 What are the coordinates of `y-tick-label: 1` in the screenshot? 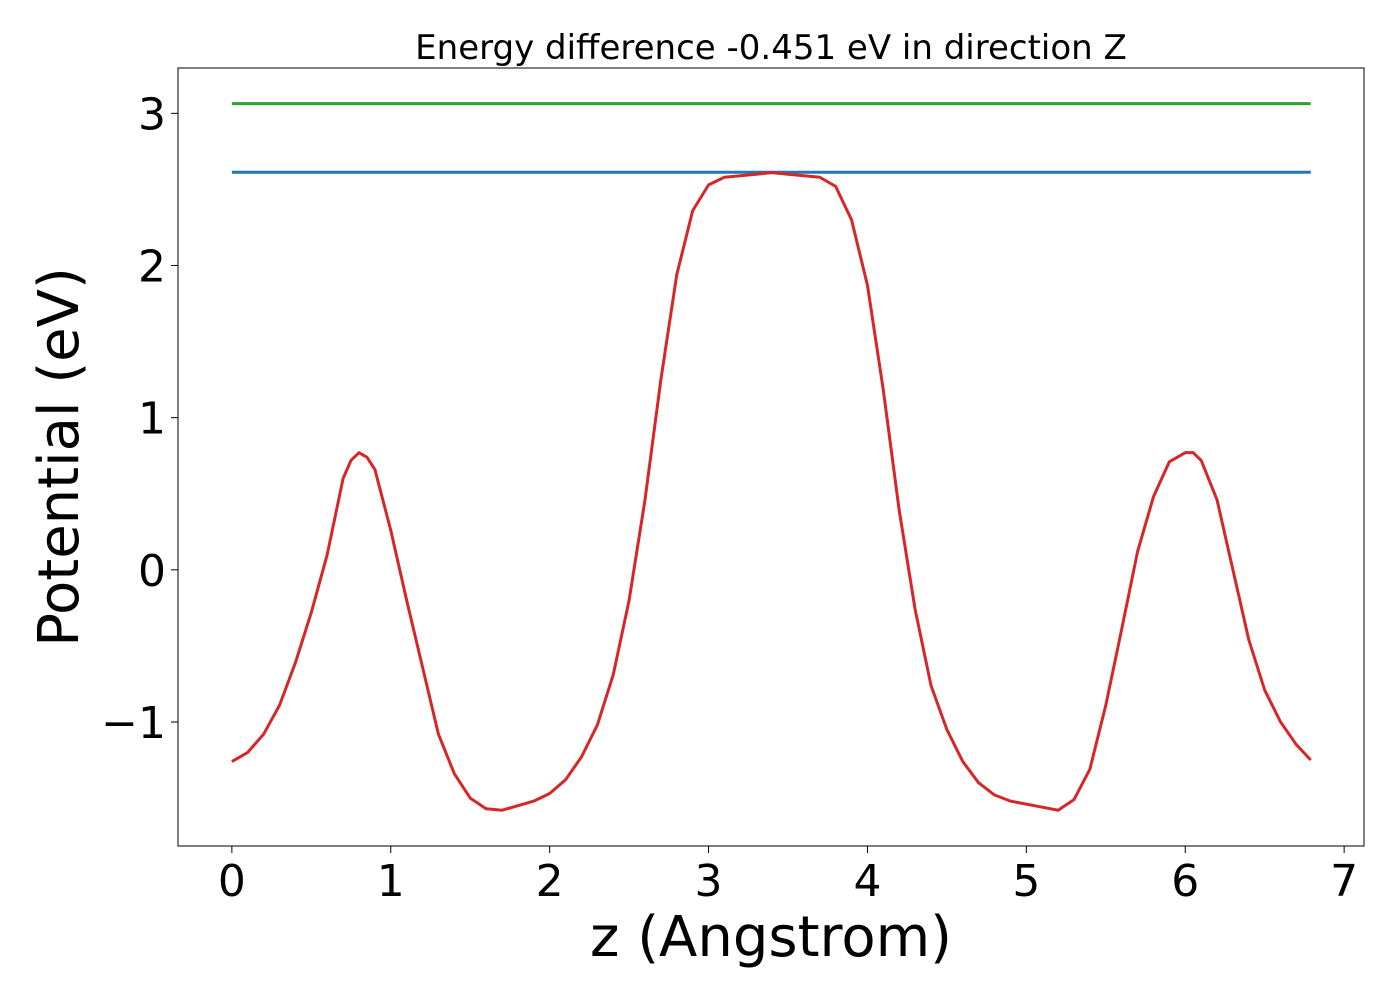 It's located at (152, 419).